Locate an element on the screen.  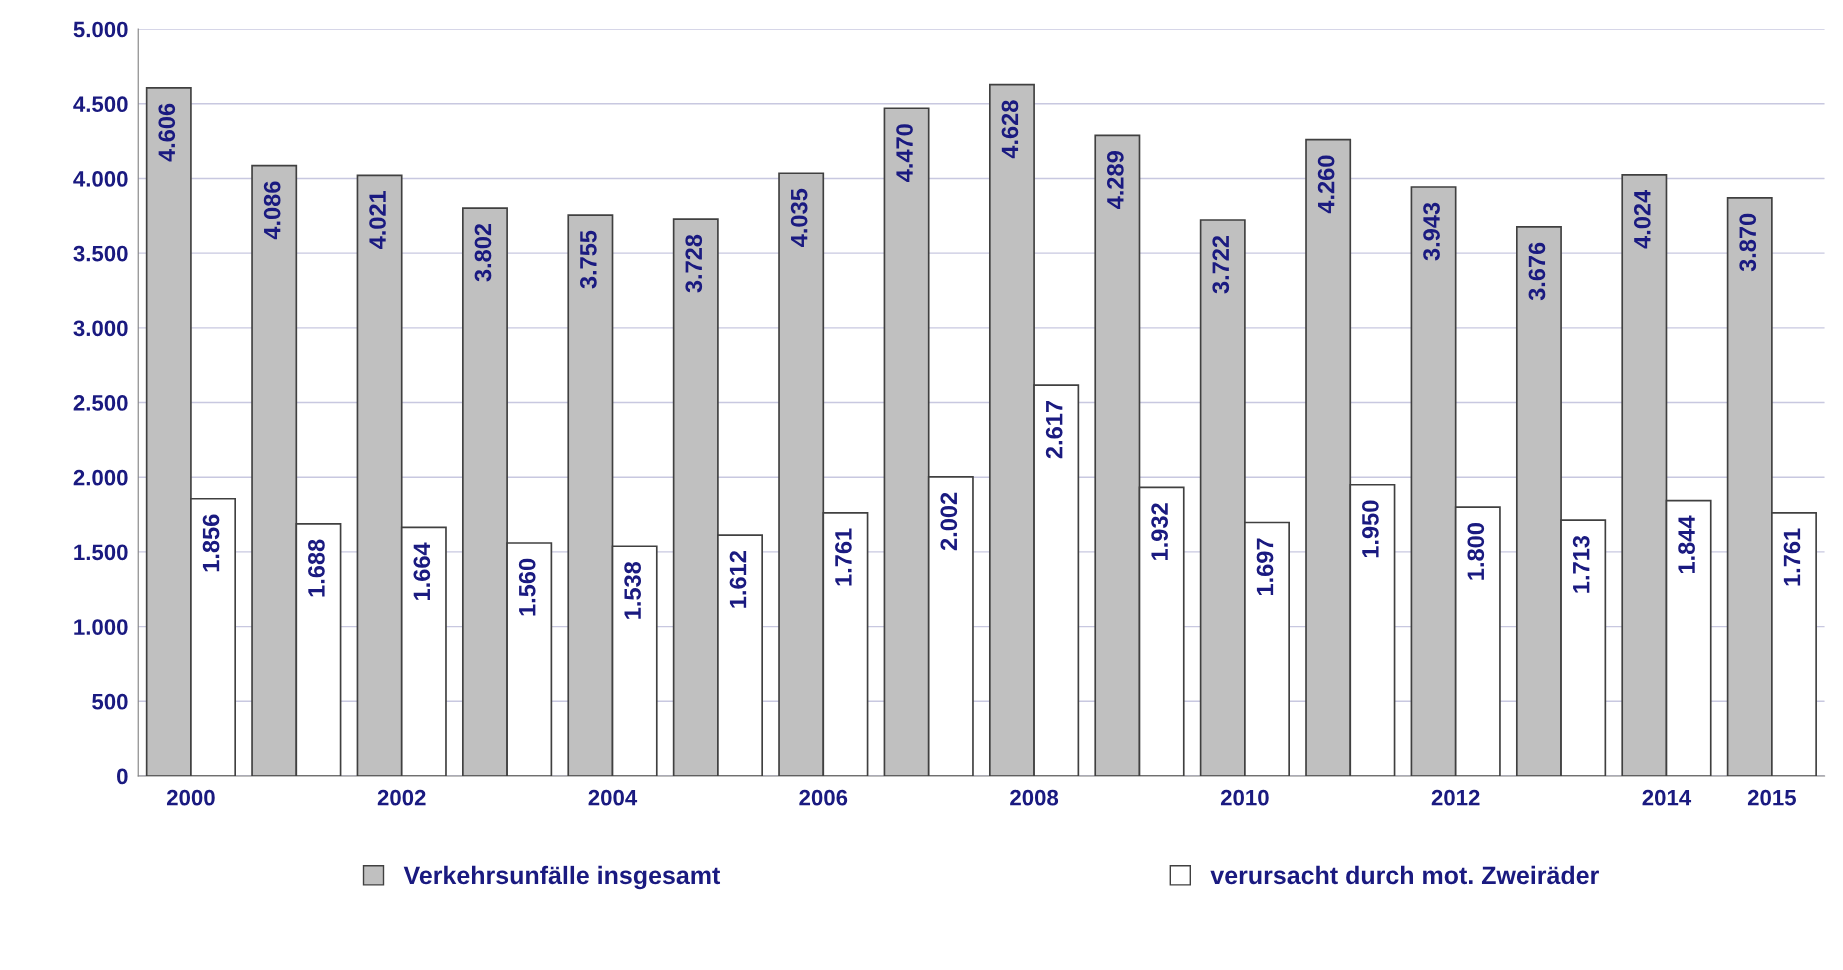
data-label: 4.289 is located at coordinates (1115, 180).